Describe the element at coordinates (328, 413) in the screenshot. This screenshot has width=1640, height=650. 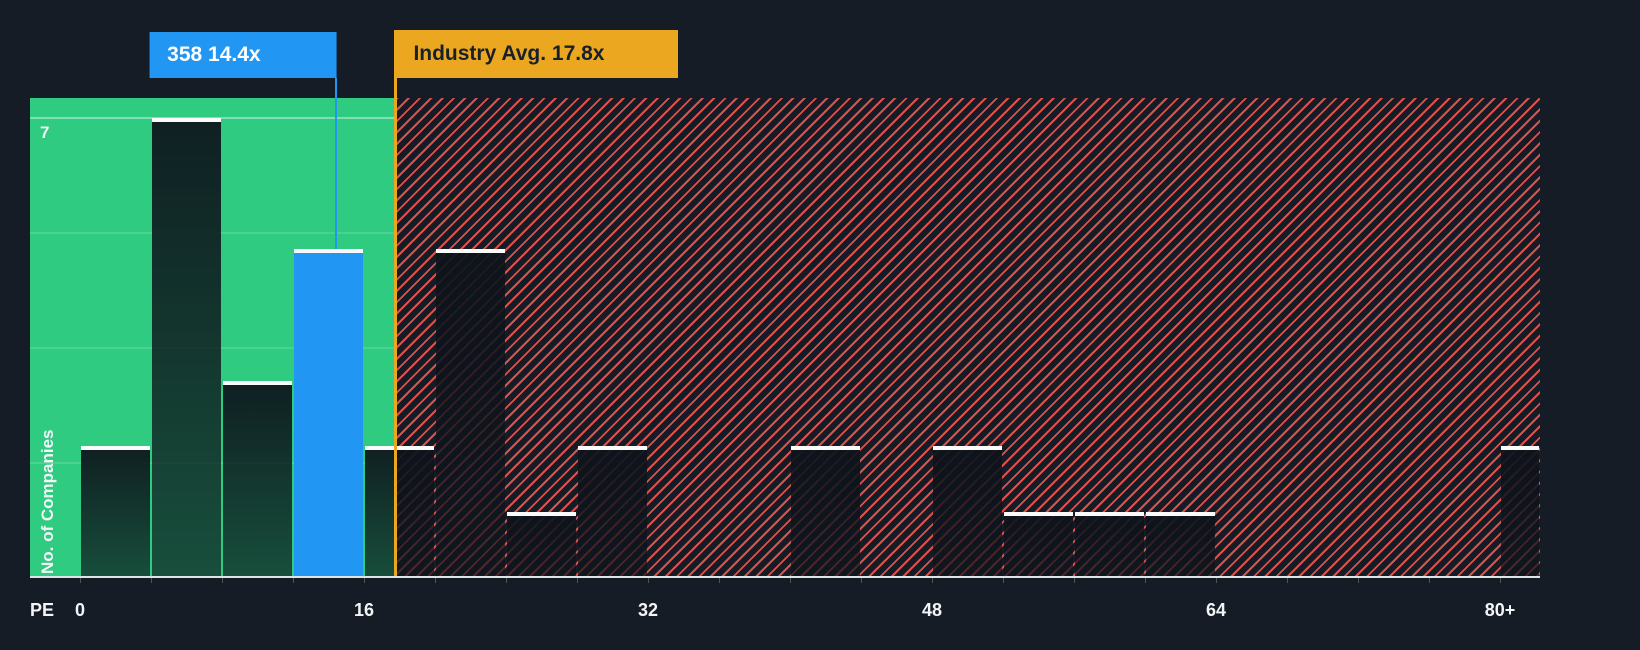
I see `histogram-bar-highlighted` at that location.